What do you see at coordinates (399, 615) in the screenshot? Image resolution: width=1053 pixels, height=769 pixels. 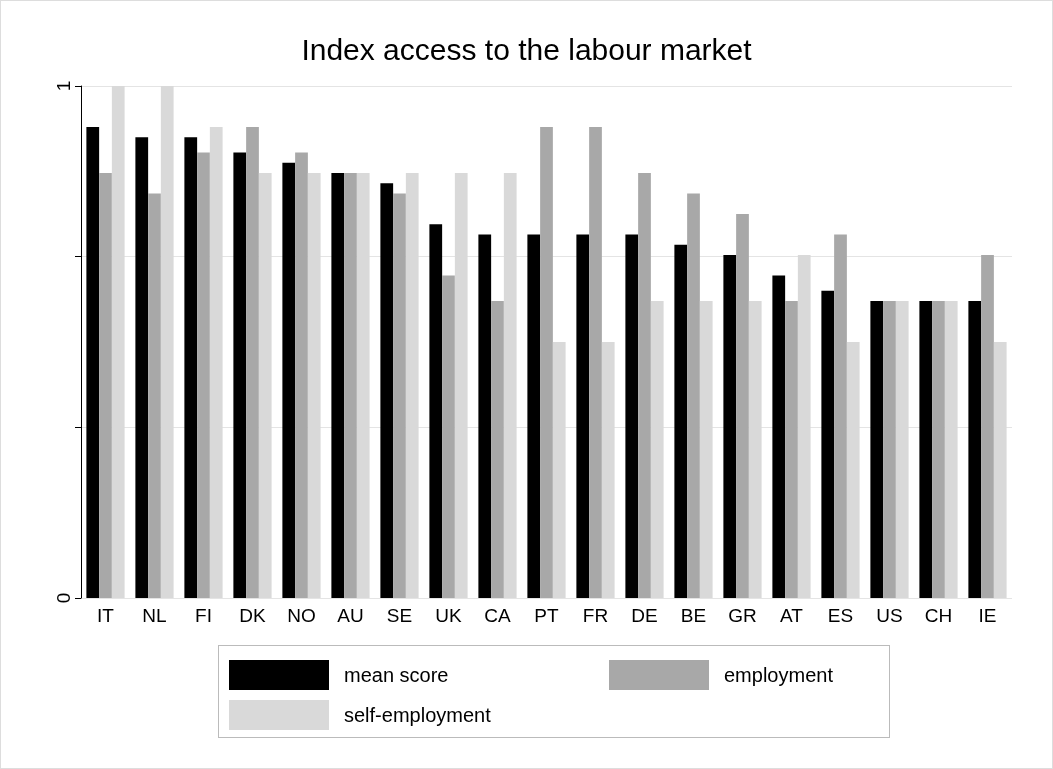 I see `x-tick-label: SE` at bounding box center [399, 615].